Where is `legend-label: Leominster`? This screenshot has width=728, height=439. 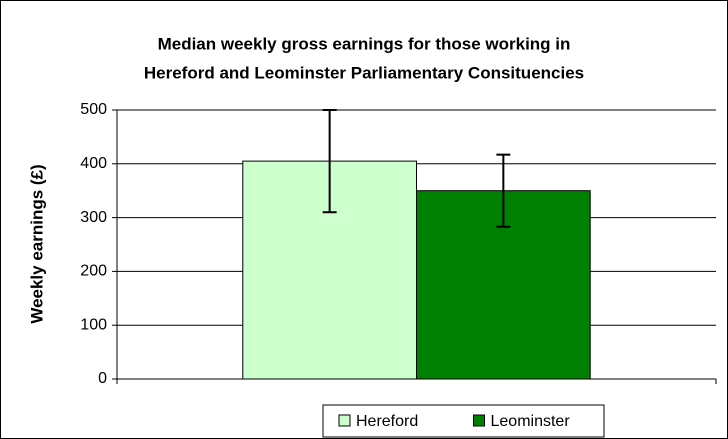
legend-label: Leominster is located at coordinates (531, 421).